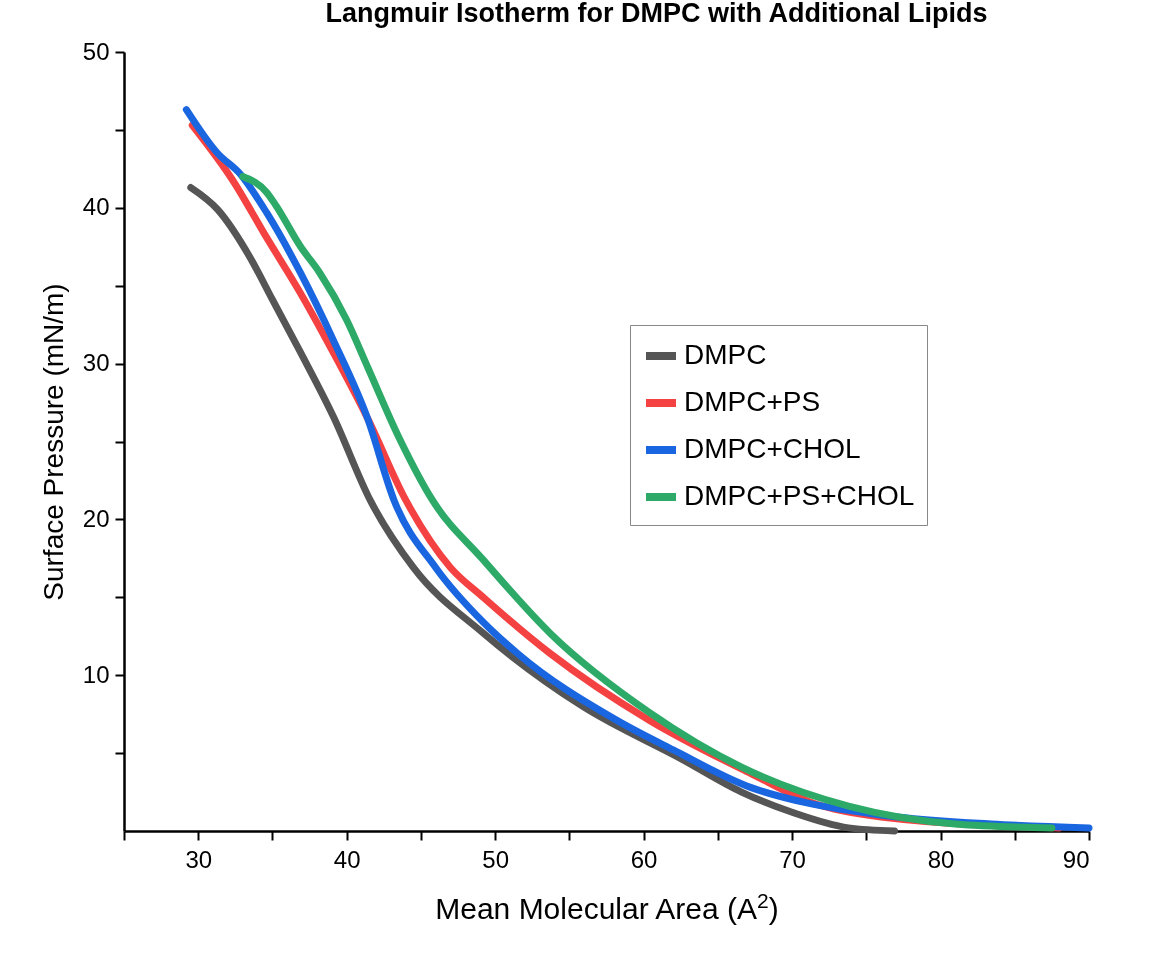  Describe the element at coordinates (96, 674) in the screenshot. I see `y-tick-label: 10` at that location.